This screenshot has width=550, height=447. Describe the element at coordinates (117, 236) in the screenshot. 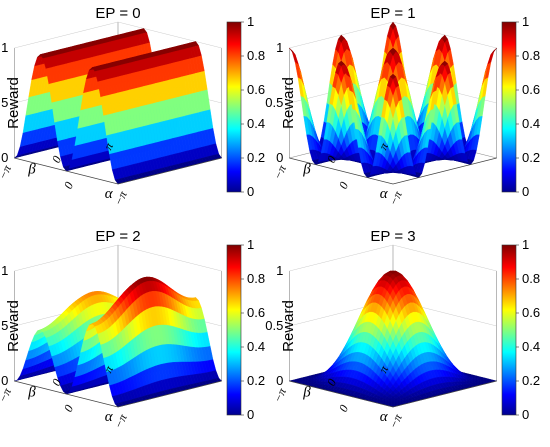

I see `panel-title: EP = 2` at that location.